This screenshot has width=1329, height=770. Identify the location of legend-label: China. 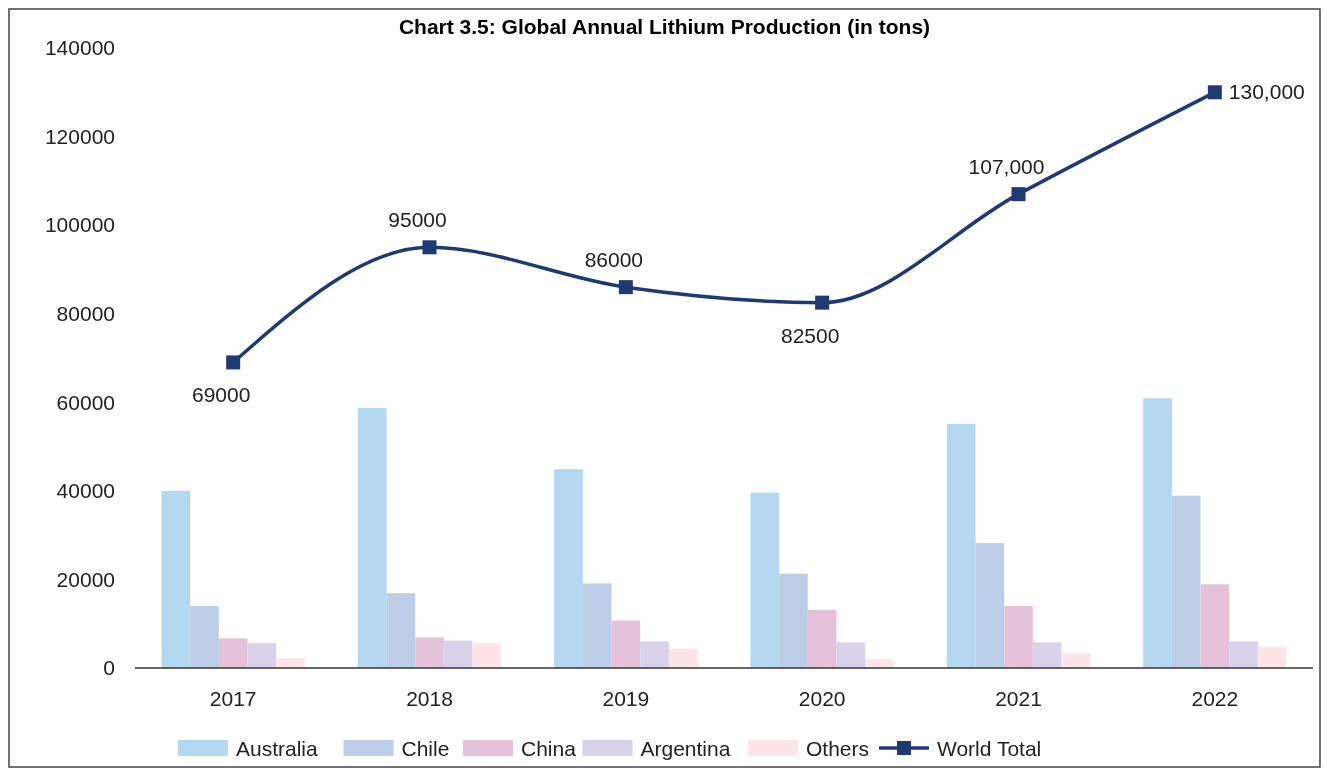
(549, 748).